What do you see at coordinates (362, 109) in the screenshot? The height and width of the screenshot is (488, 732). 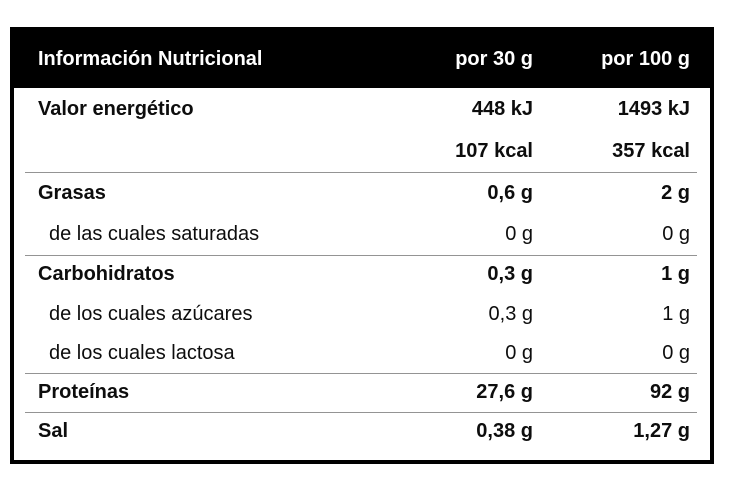 I see `table-row: Valor energético 448 kJ 1493 kJ` at bounding box center [362, 109].